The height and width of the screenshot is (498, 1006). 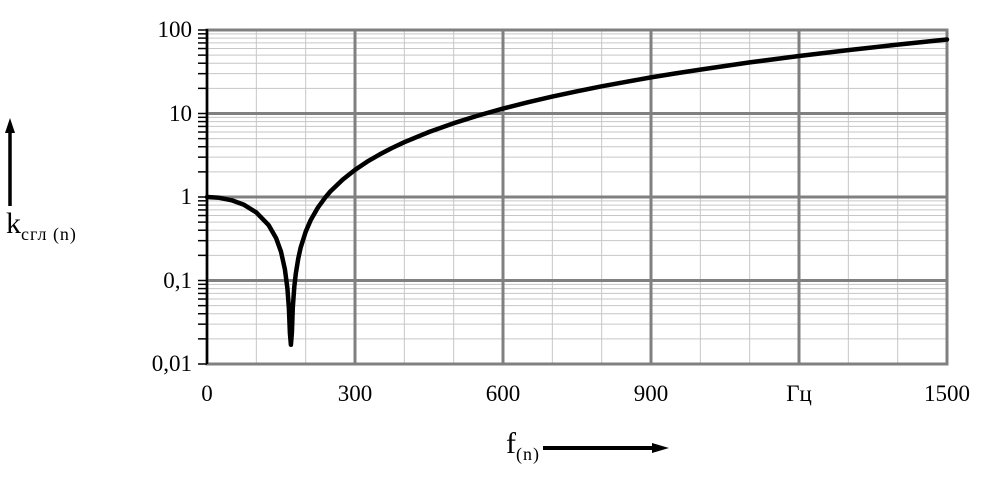 I want to click on y-tick-label: 0,01, so click(x=171, y=363).